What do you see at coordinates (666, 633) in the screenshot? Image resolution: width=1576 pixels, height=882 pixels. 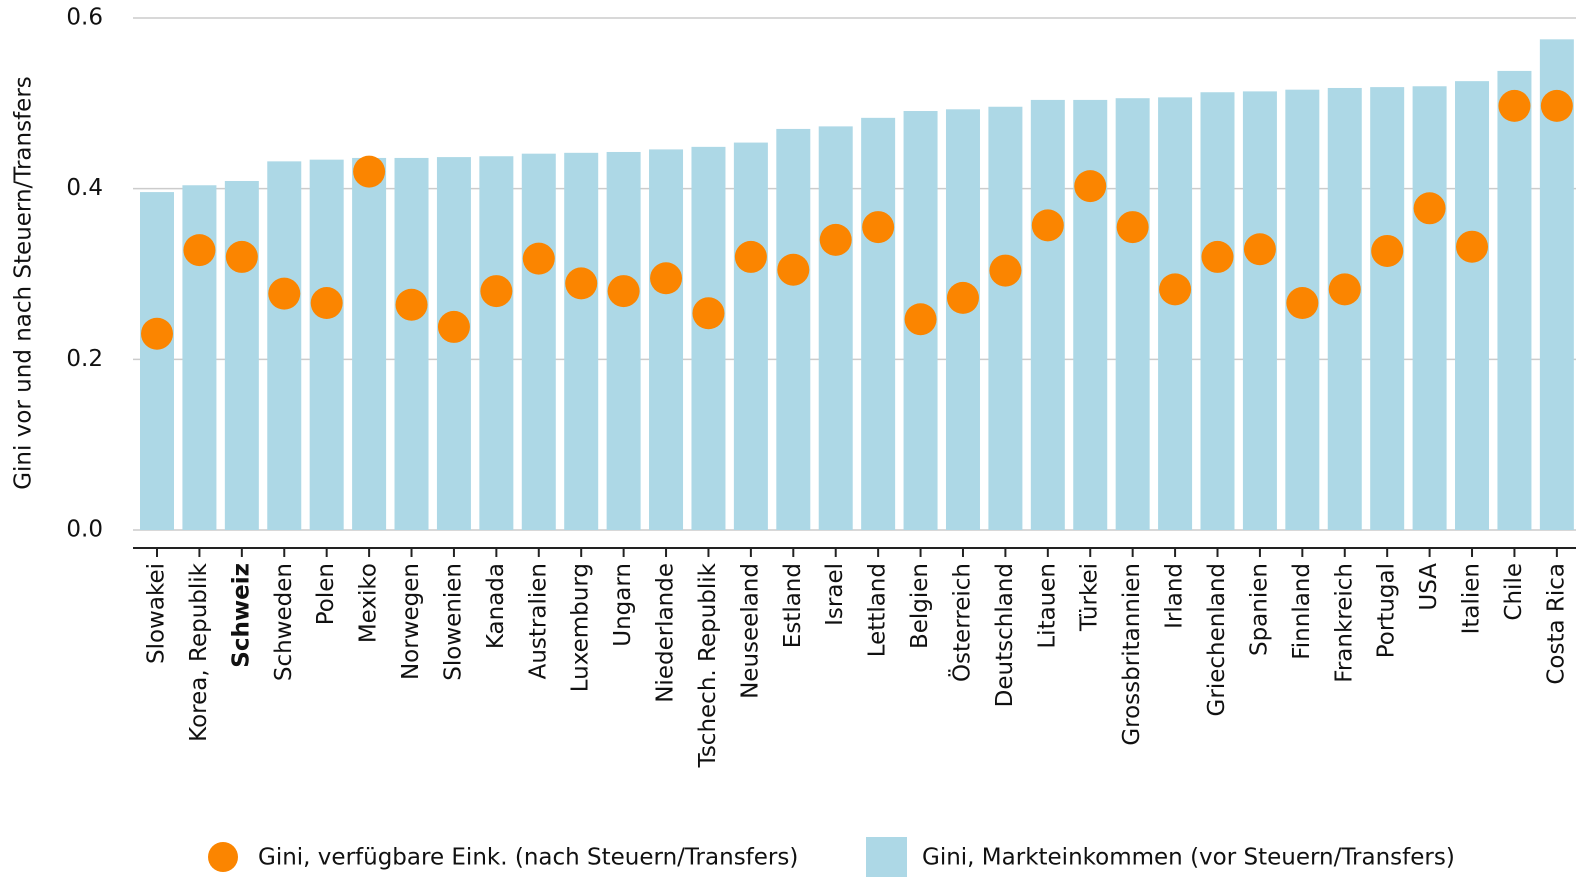 I see `x-tick-label: Niederlande` at bounding box center [666, 633].